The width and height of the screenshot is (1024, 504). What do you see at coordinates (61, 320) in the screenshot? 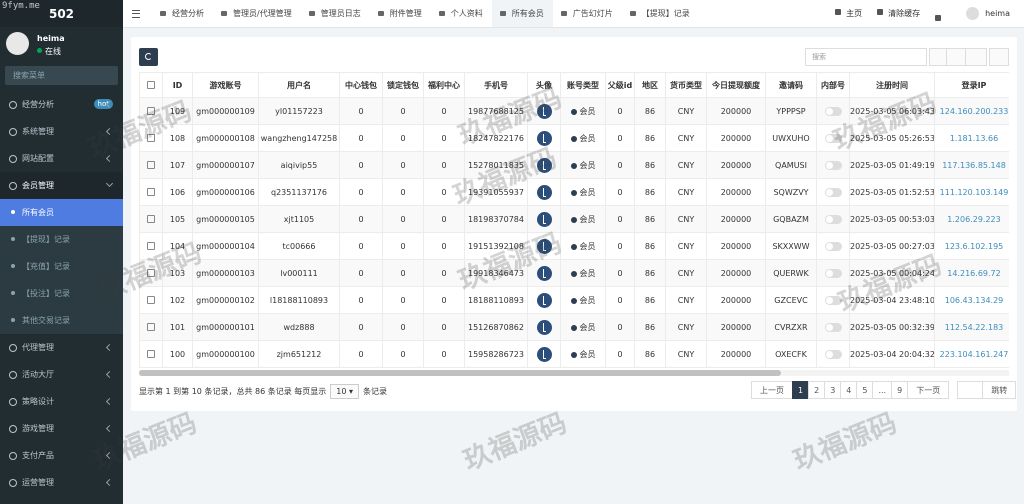
I see `submenu-item: 其他交易记录` at bounding box center [61, 320].